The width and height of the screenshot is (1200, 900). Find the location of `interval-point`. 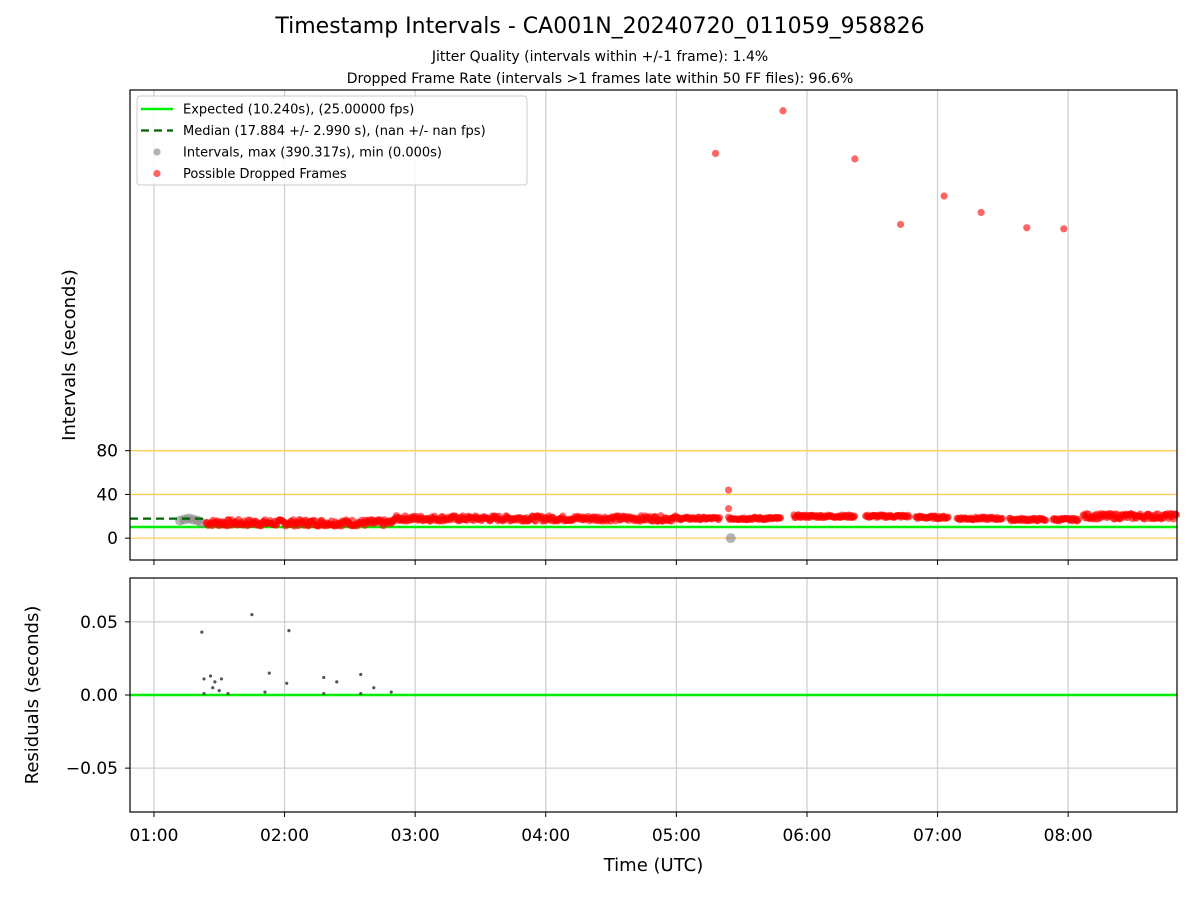

interval-point is located at coordinates (730, 538).